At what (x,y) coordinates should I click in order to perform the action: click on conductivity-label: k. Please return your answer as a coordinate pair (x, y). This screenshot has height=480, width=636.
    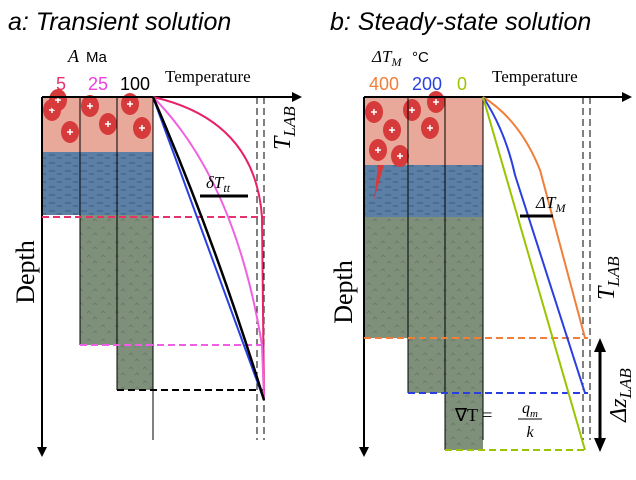
    Looking at the image, I should click on (530, 432).